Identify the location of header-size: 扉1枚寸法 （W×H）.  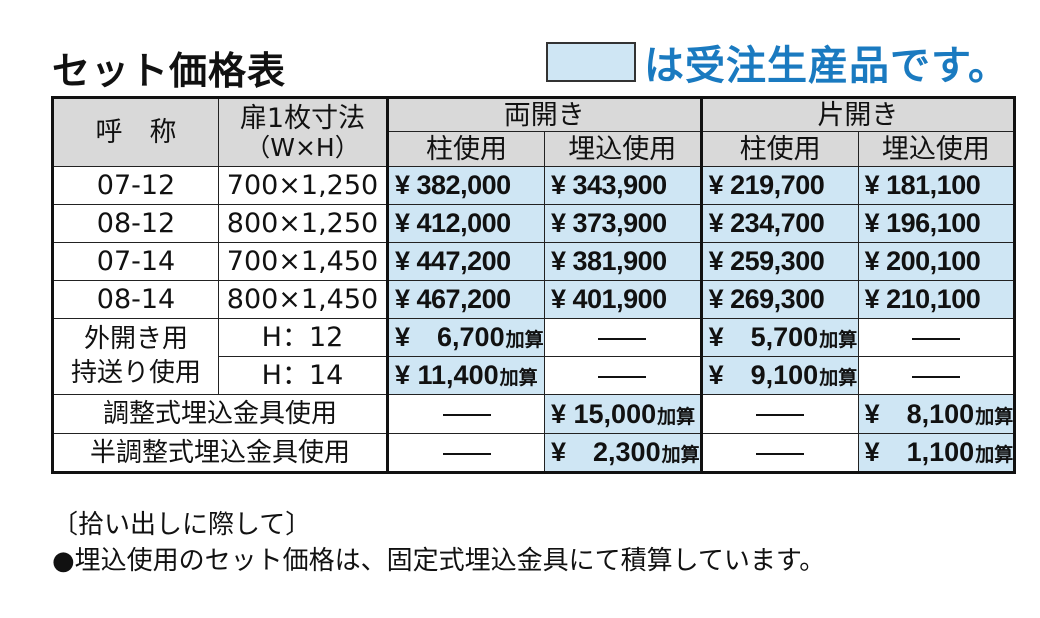
(303, 132).